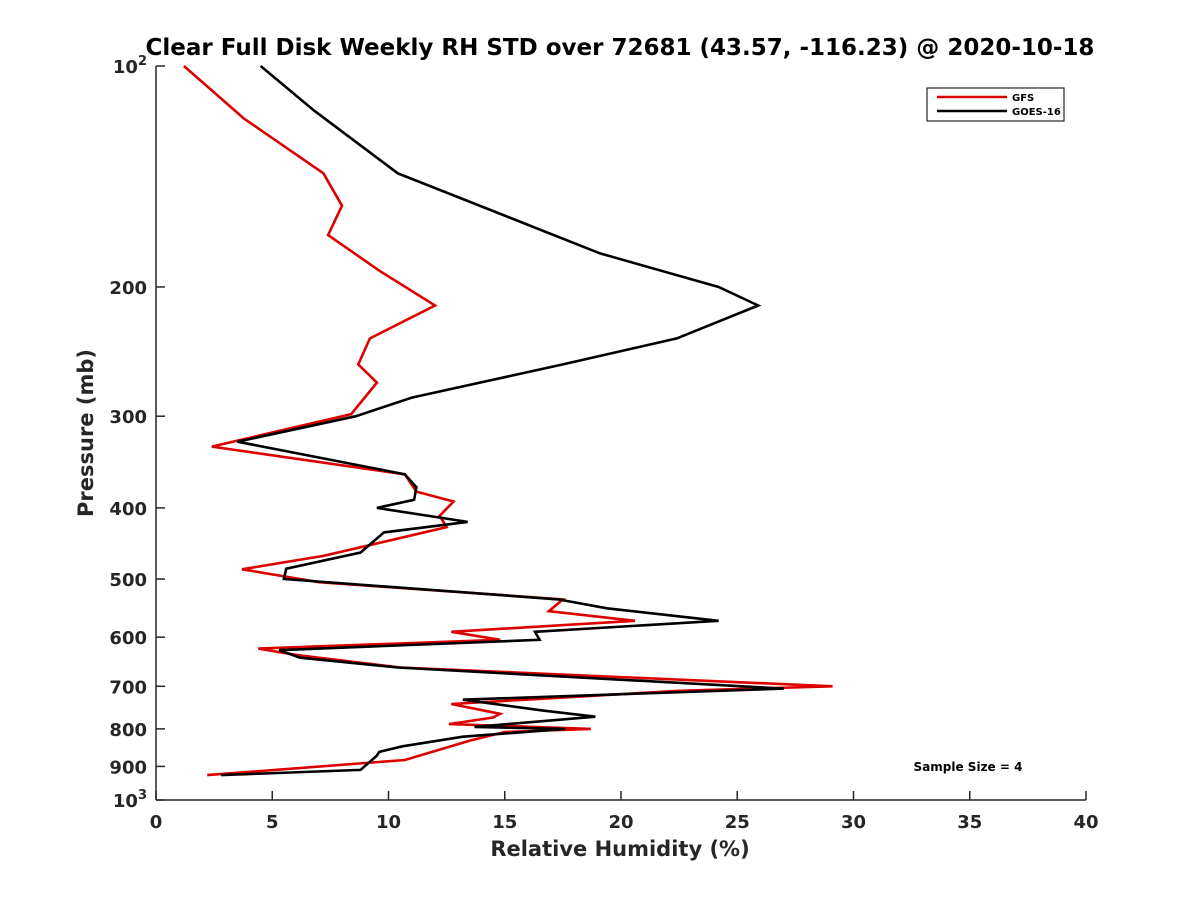 This screenshot has height=900, width=1200. What do you see at coordinates (128, 509) in the screenshot?
I see `y-tick-label: 400` at bounding box center [128, 509].